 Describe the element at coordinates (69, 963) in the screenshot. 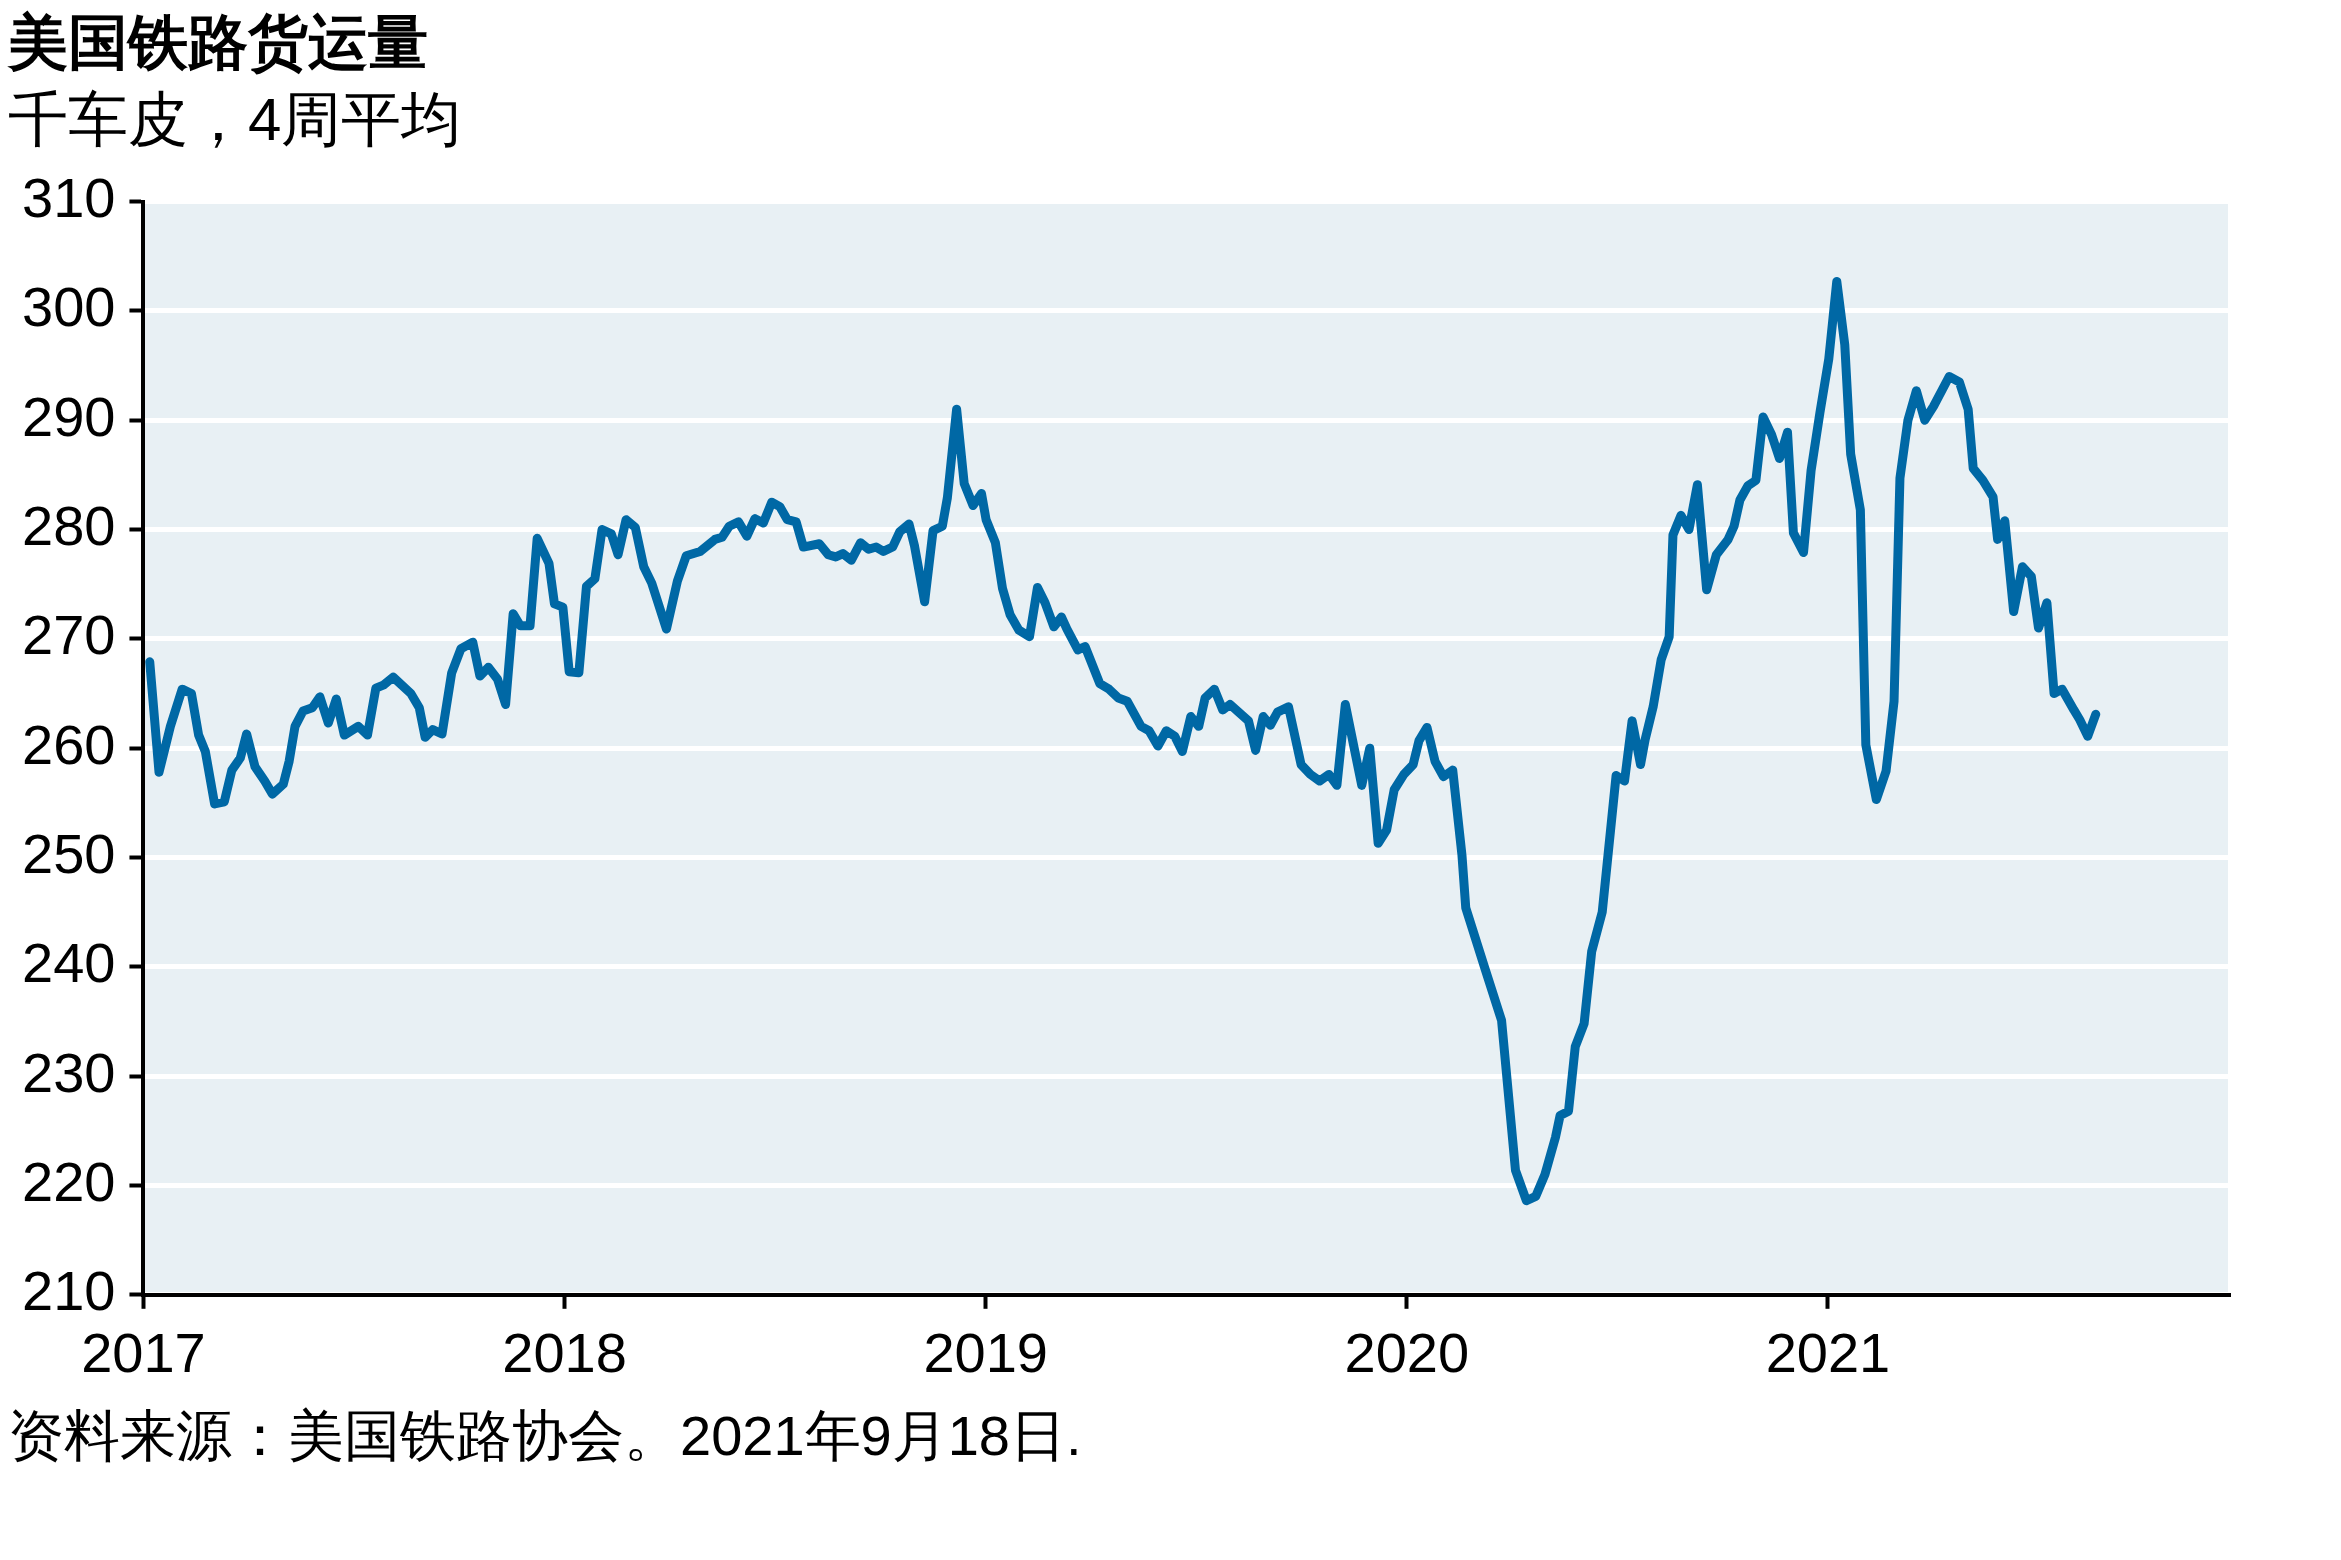

I see `y-tick-label: 240` at that location.